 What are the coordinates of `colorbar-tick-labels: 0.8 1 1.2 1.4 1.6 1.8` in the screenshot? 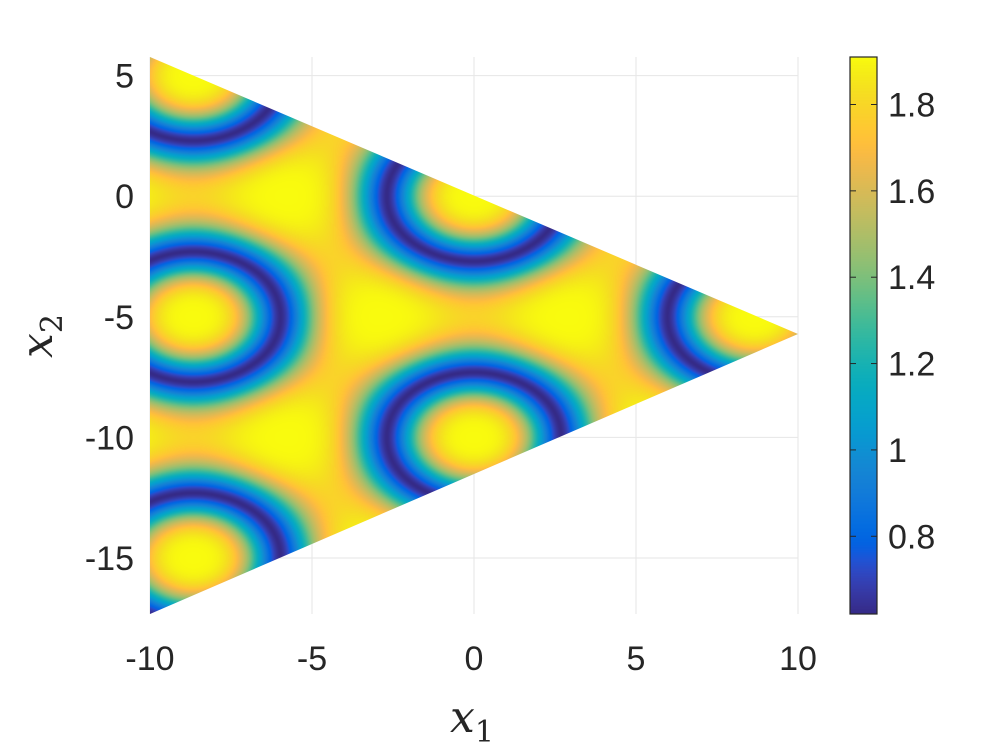 It's located at (892, 321).